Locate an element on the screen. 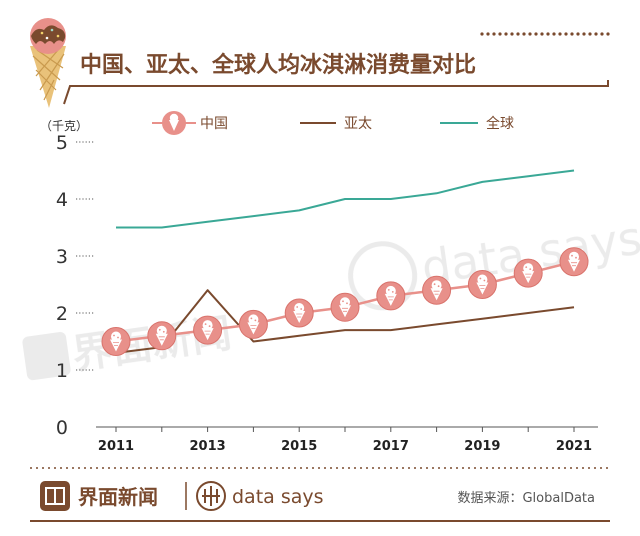 Image resolution: width=640 pixels, height=536 pixels. legend-item-apac: 亚太 is located at coordinates (336, 124).